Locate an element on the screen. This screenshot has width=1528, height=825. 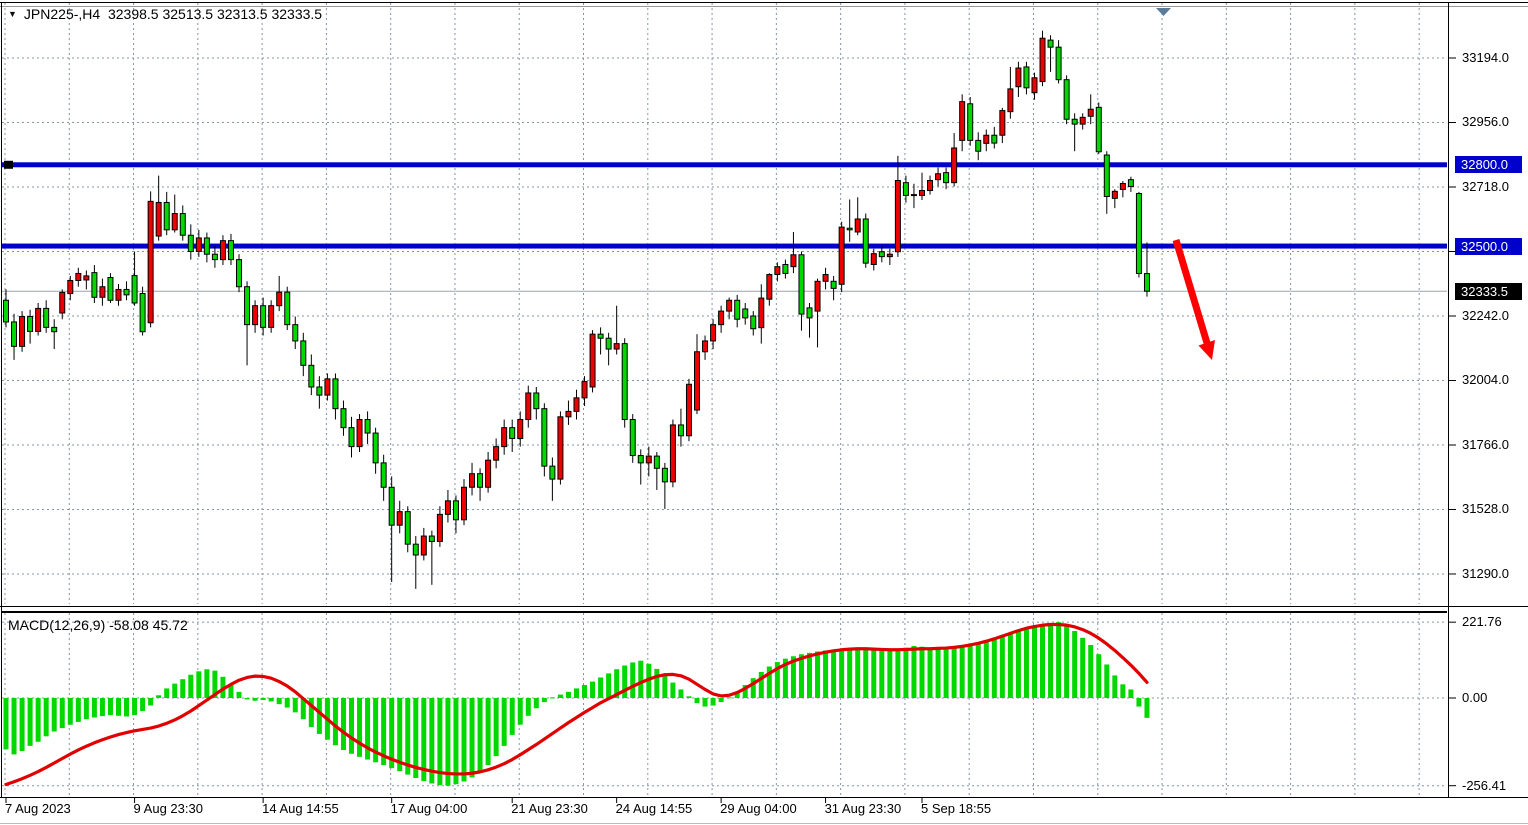
macd-histogram is located at coordinates (576, 704).